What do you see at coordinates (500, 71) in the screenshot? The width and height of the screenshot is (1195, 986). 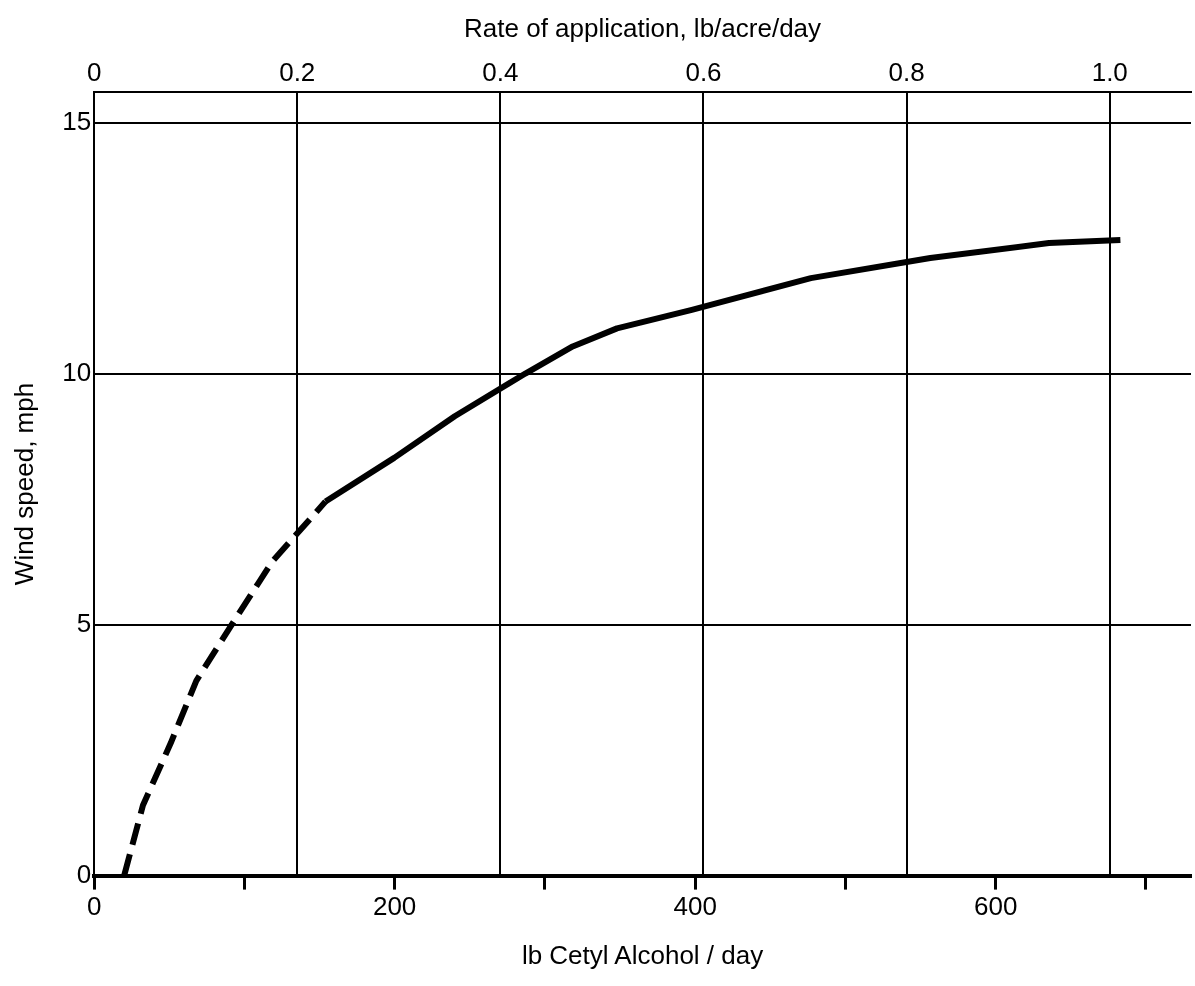 I see `x2-tick-label: 0.4` at bounding box center [500, 71].